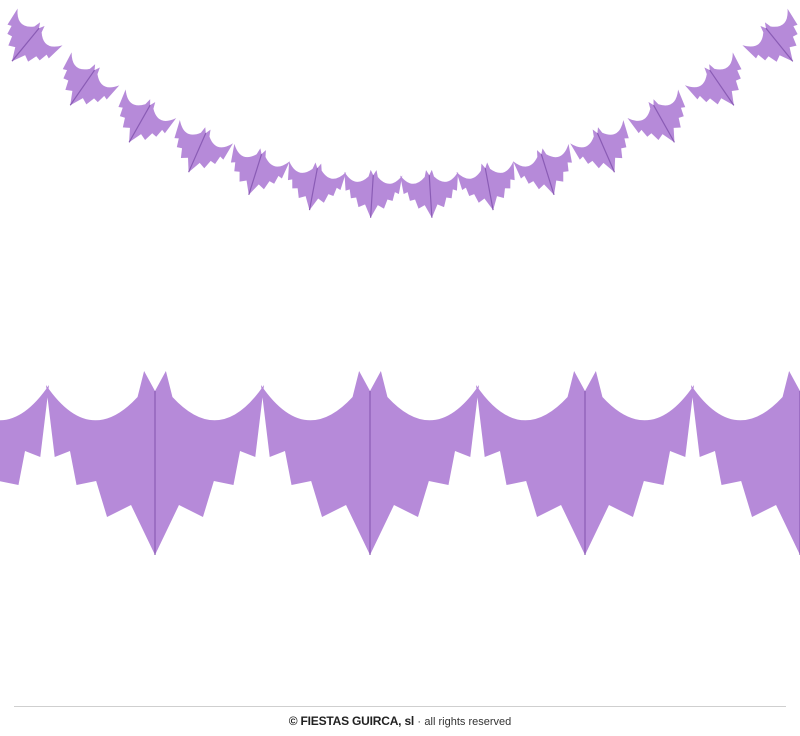 The height and width of the screenshot is (736, 800). Describe the element at coordinates (351, 721) in the screenshot. I see `brand-name: © FIESTAS GUIRCA, sl` at that location.